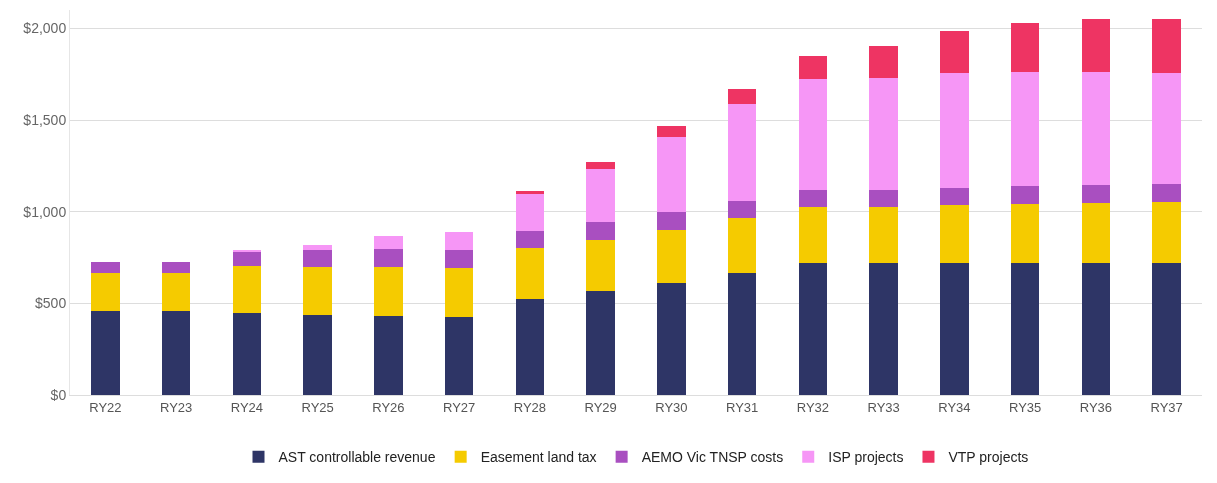 The height and width of the screenshot is (483, 1217). Describe the element at coordinates (954, 407) in the screenshot. I see `x-tick-label: RY34` at that location.